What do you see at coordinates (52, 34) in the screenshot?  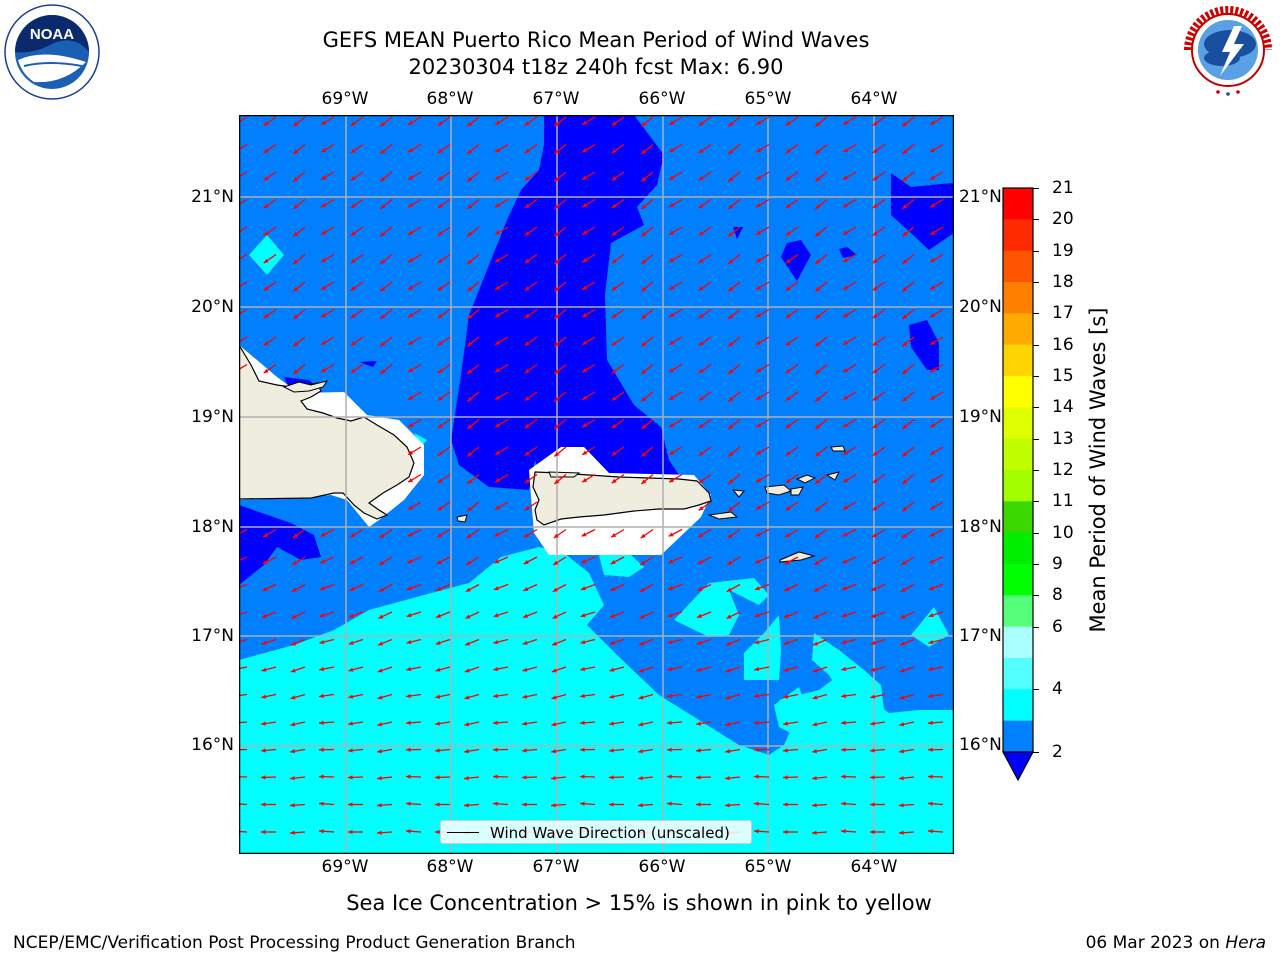 I see `noaa-logo-text: NOAA` at bounding box center [52, 34].